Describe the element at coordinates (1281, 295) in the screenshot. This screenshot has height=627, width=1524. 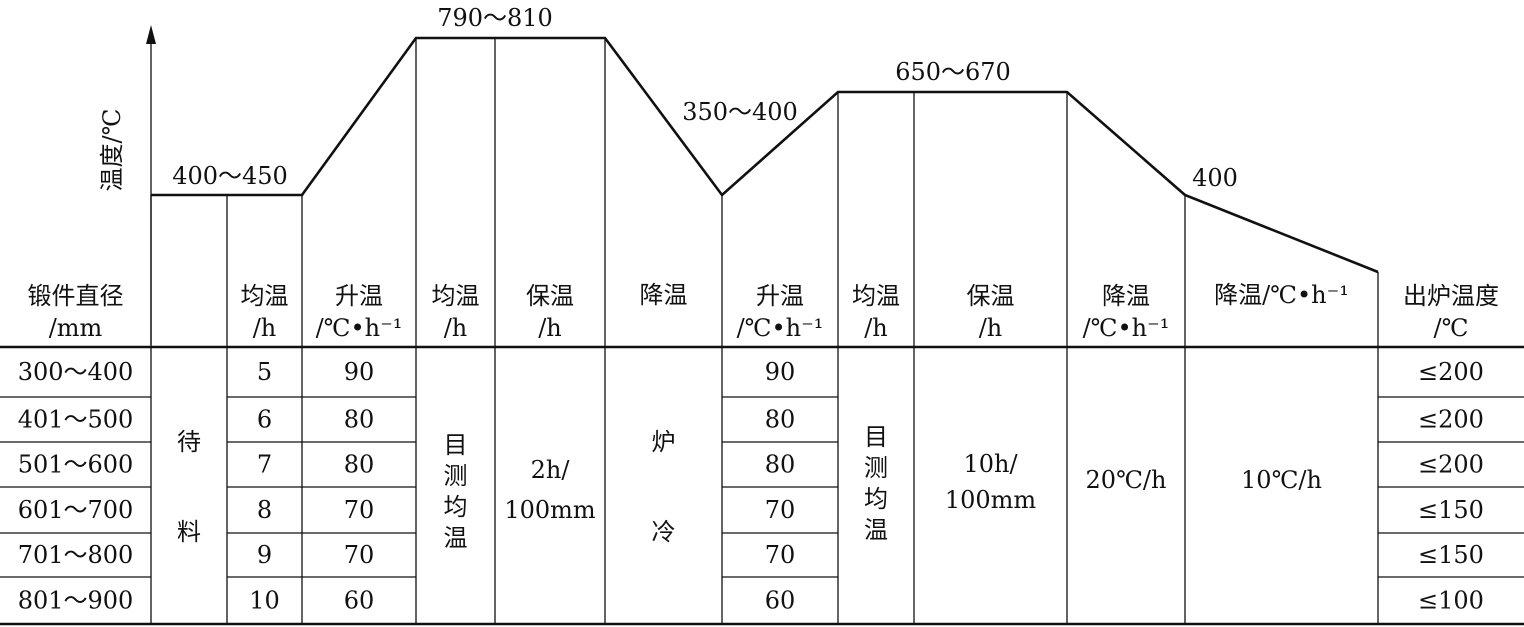
I see `column-header: 降温/℃•h⁻¹` at that location.